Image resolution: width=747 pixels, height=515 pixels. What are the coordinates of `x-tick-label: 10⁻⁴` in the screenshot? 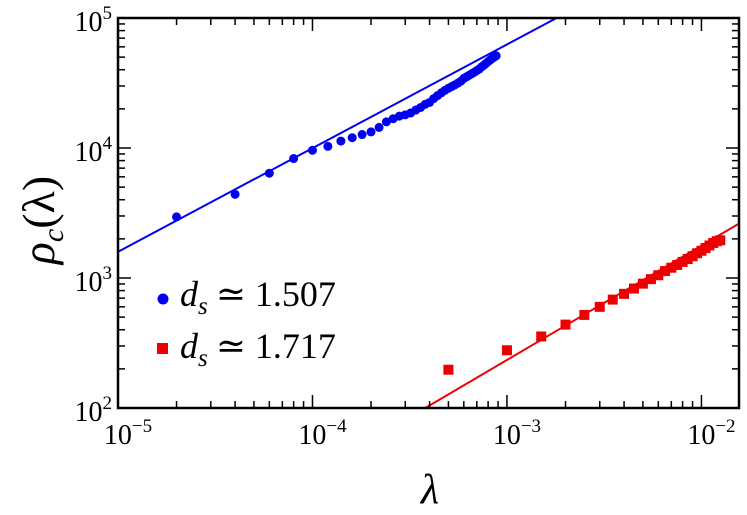 It's located at (322, 433).